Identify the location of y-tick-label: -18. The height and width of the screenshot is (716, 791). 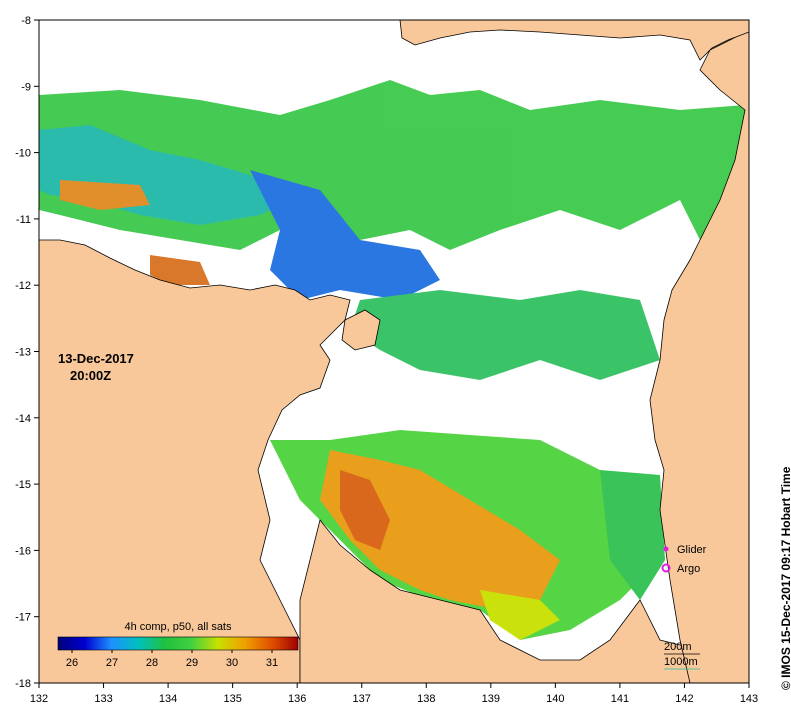
(23, 684).